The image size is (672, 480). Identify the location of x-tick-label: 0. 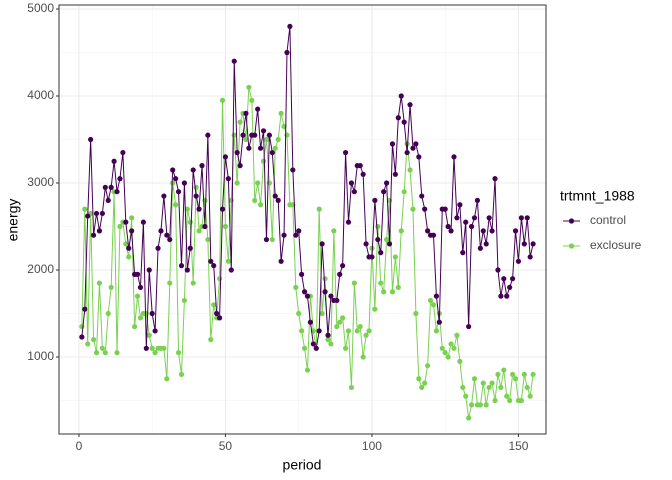
(79, 446).